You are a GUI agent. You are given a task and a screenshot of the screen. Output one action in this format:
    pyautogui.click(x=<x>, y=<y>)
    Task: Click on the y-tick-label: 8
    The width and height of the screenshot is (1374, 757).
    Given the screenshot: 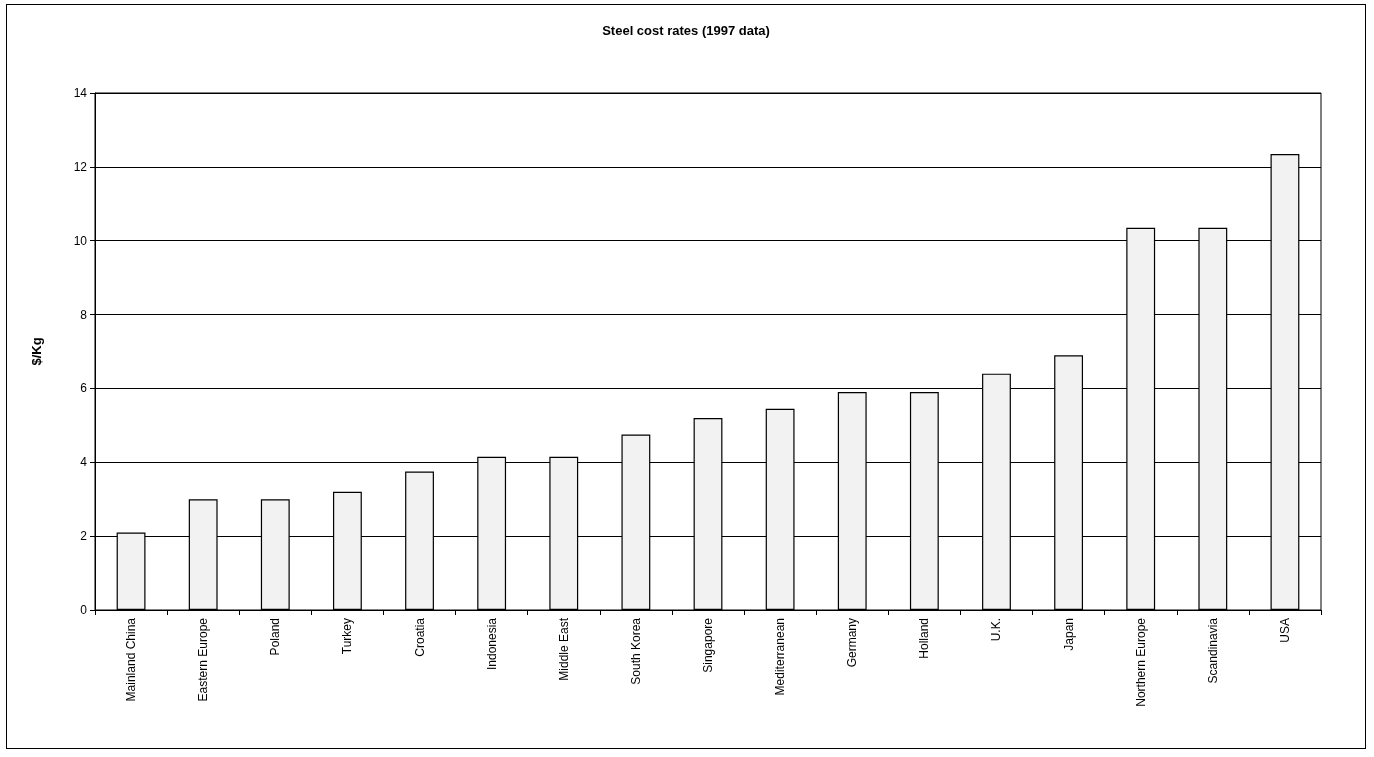 What is the action you would take?
    pyautogui.click(x=84, y=314)
    